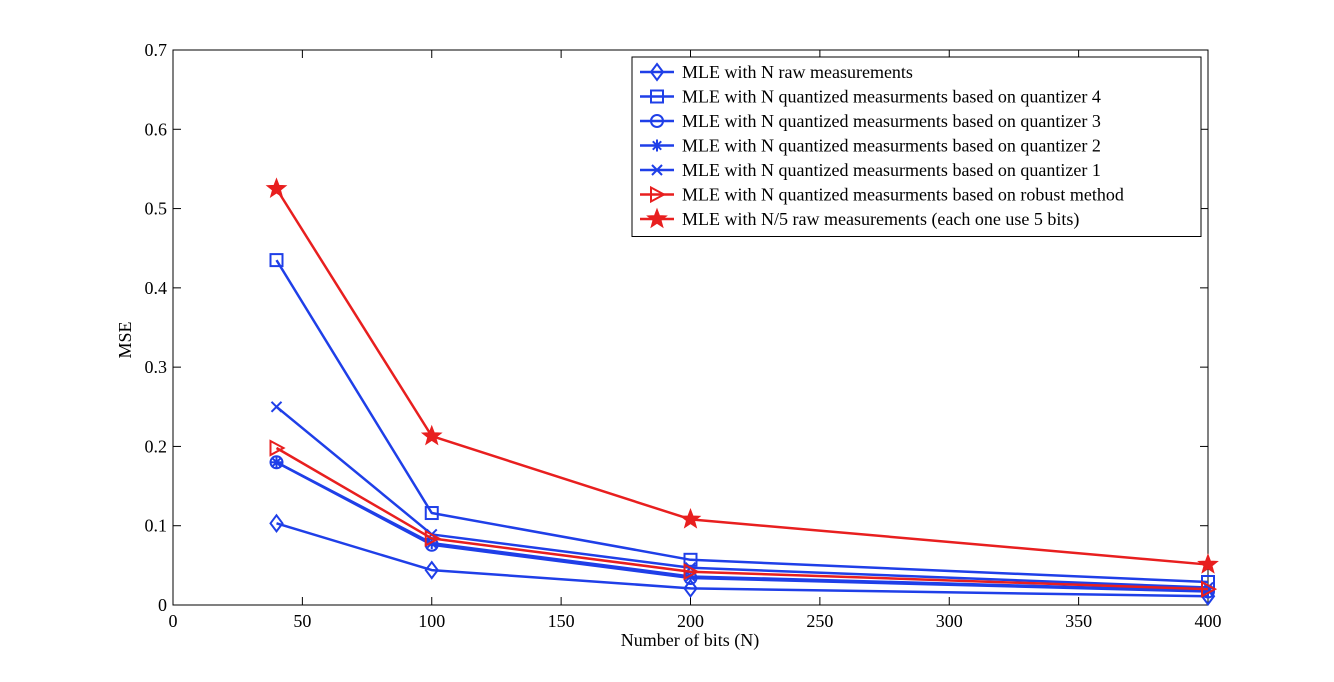 Image resolution: width=1334 pixels, height=682 pixels. I want to click on x-tick-label: 100, so click(431, 621).